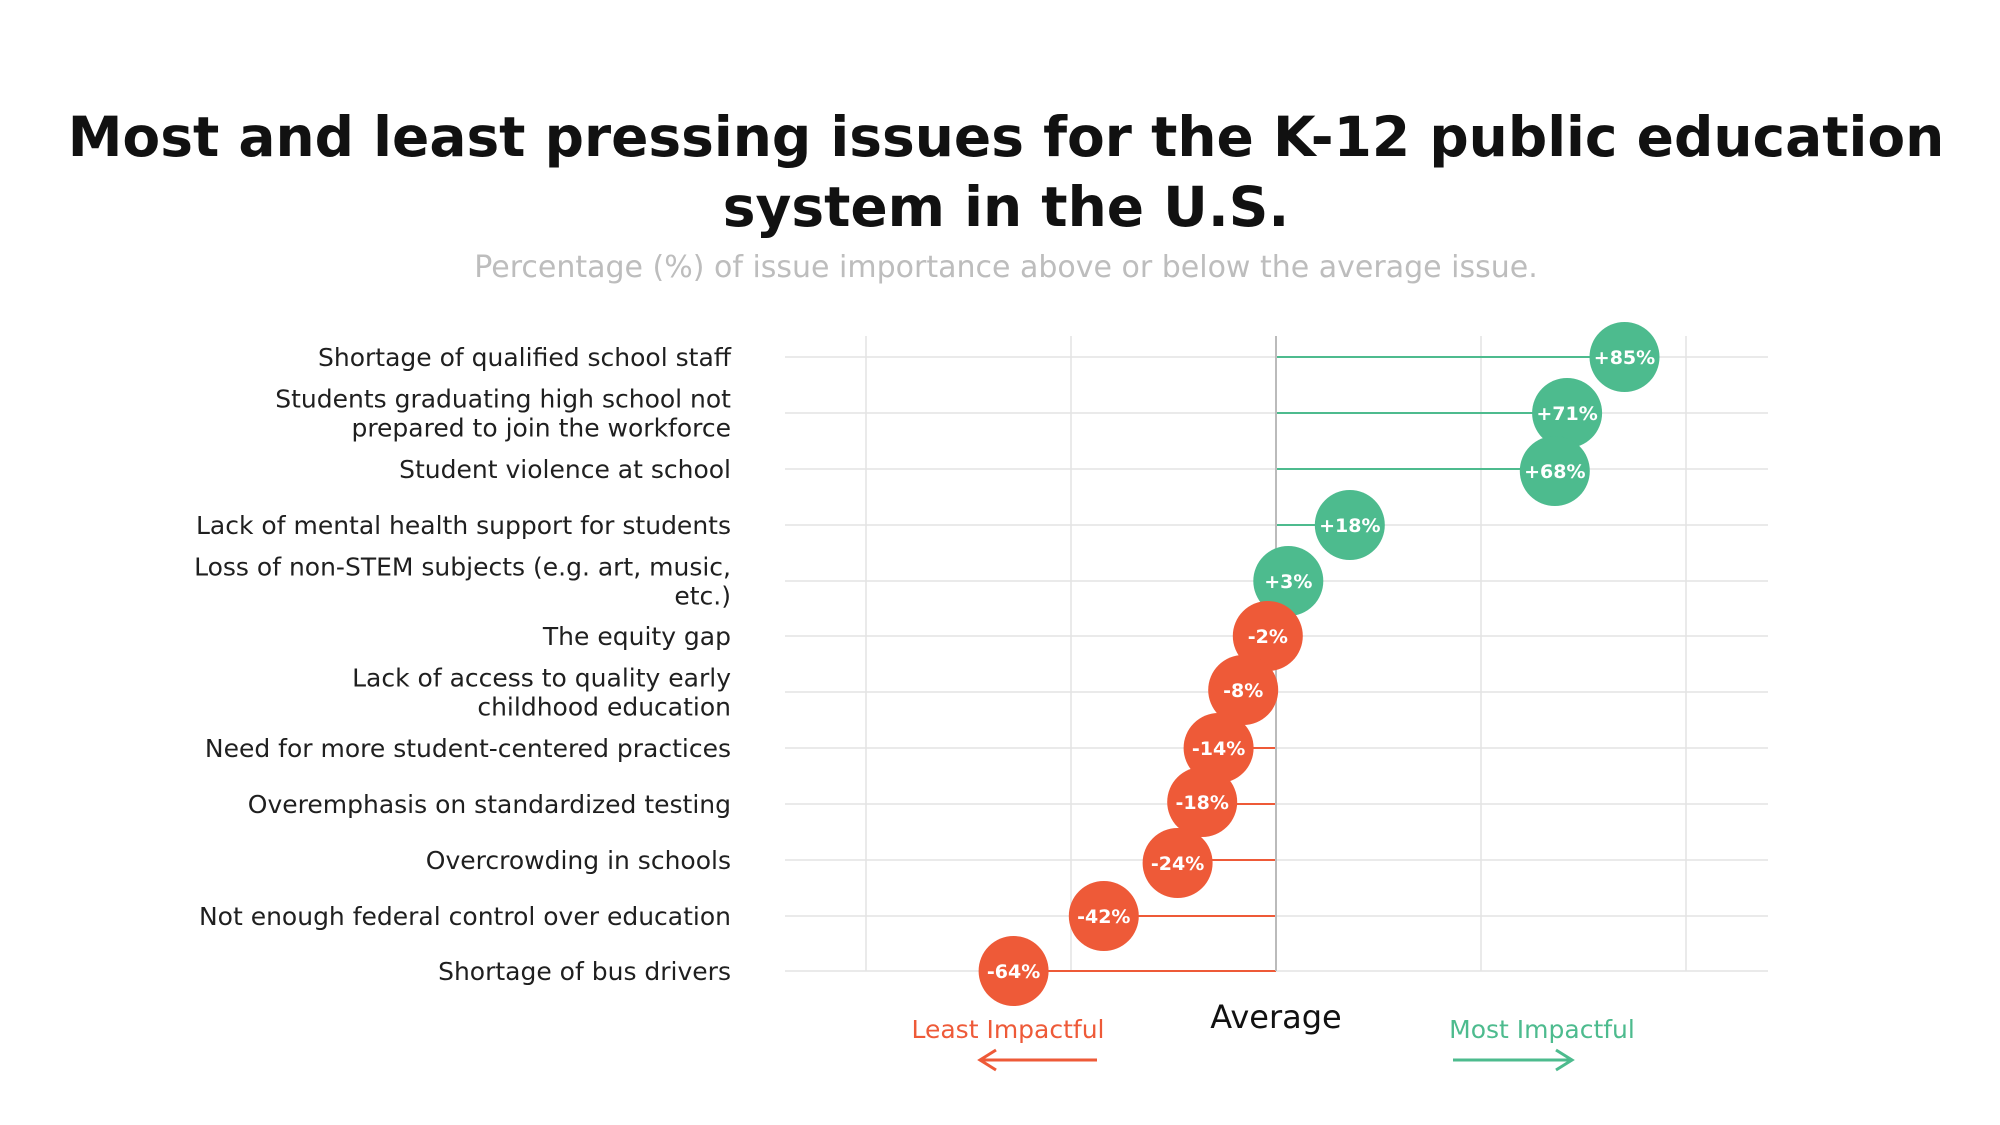 The height and width of the screenshot is (1125, 2000). What do you see at coordinates (1542, 1029) in the screenshot?
I see `most-impactful-label: Most Impactful` at bounding box center [1542, 1029].